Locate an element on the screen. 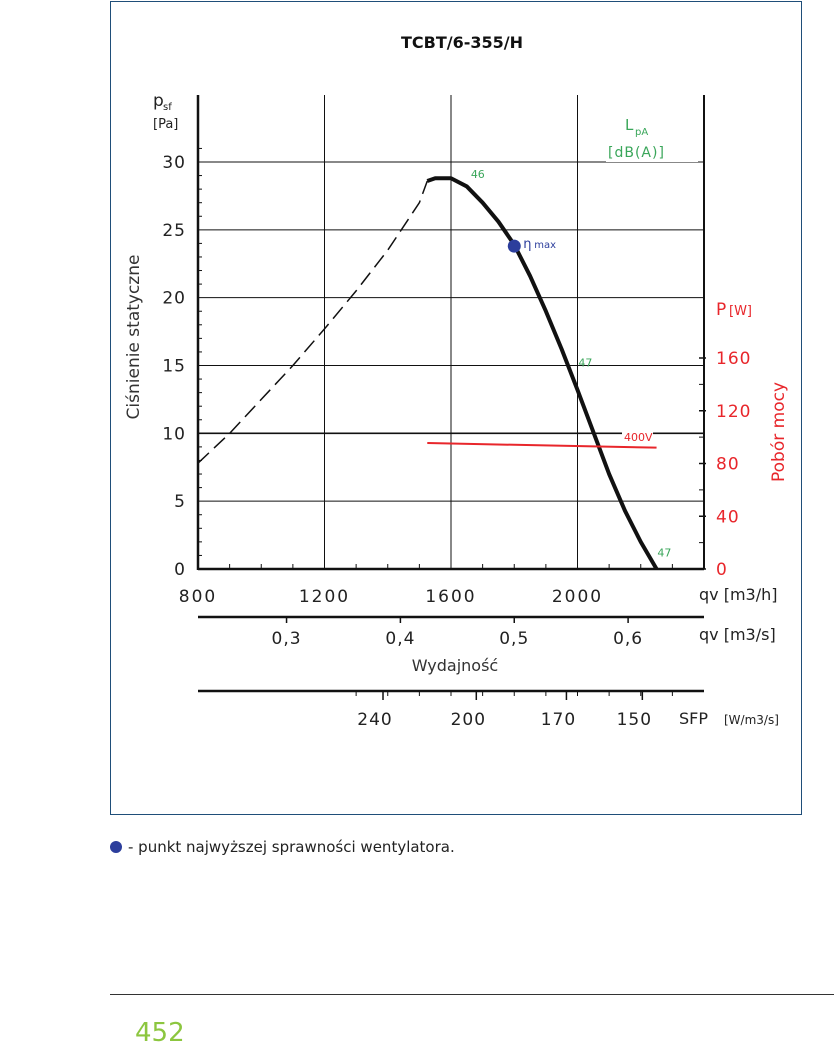  power-label-bg is located at coordinates (637, 436).